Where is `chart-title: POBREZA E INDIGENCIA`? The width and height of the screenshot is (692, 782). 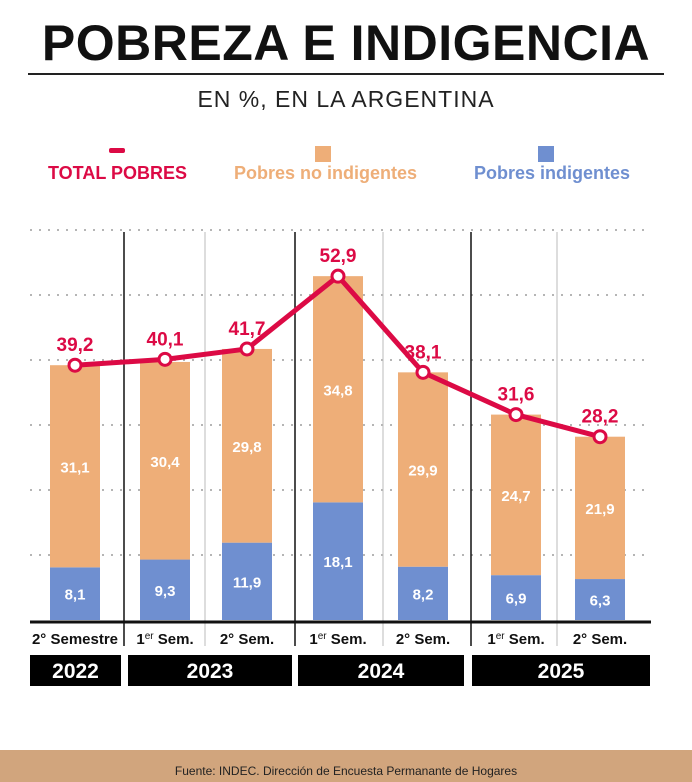
chart-title: POBREZA E INDIGENCIA is located at coordinates (346, 43).